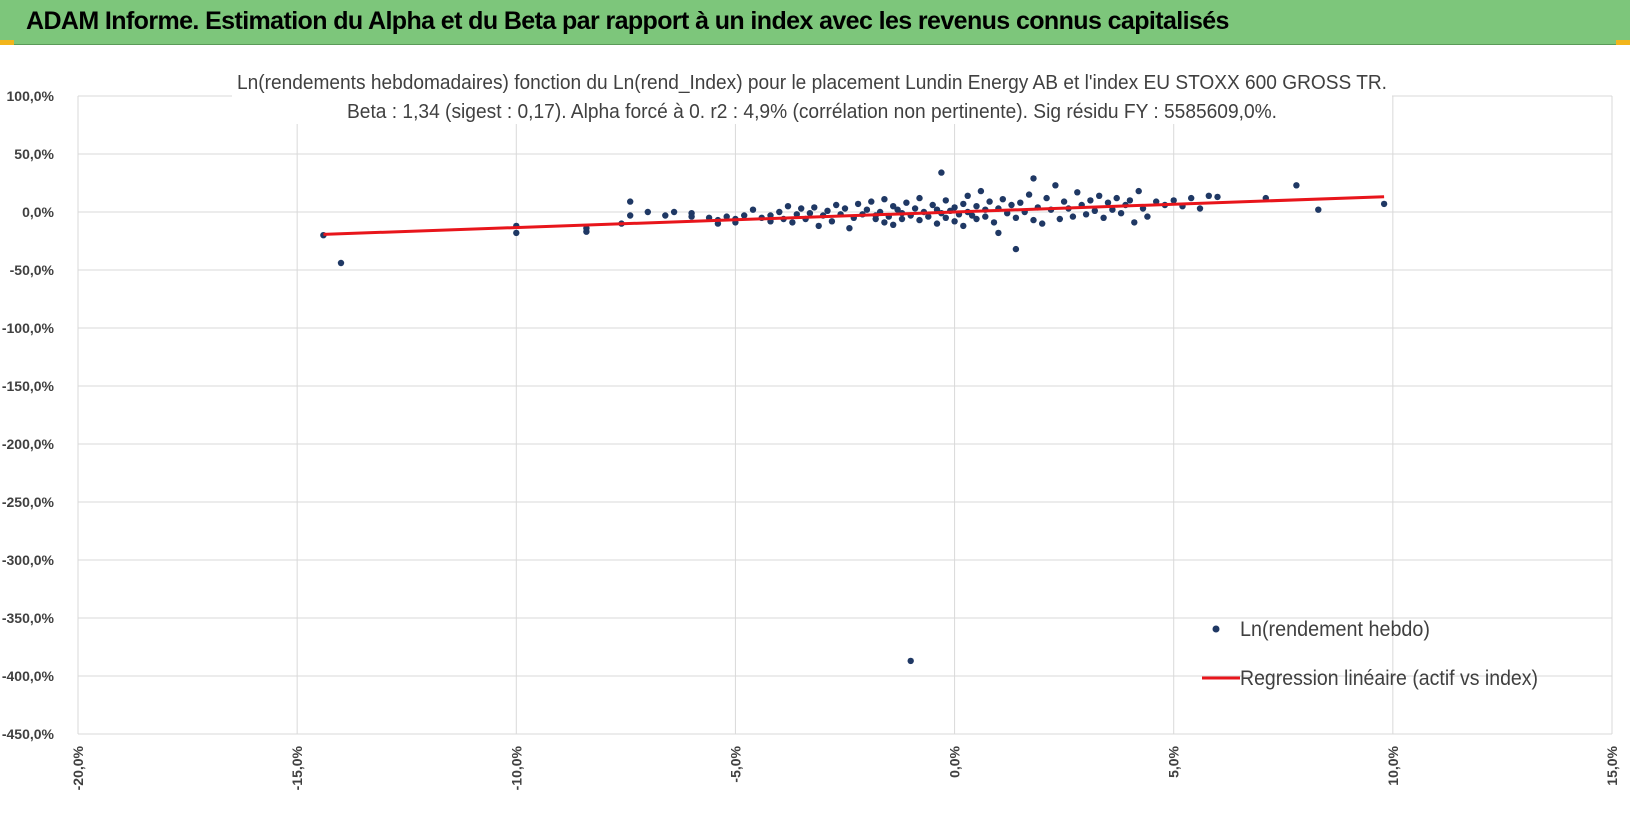 The width and height of the screenshot is (1630, 821). Describe the element at coordinates (28, 676) in the screenshot. I see `y-tick-label: -400,0%` at that location.